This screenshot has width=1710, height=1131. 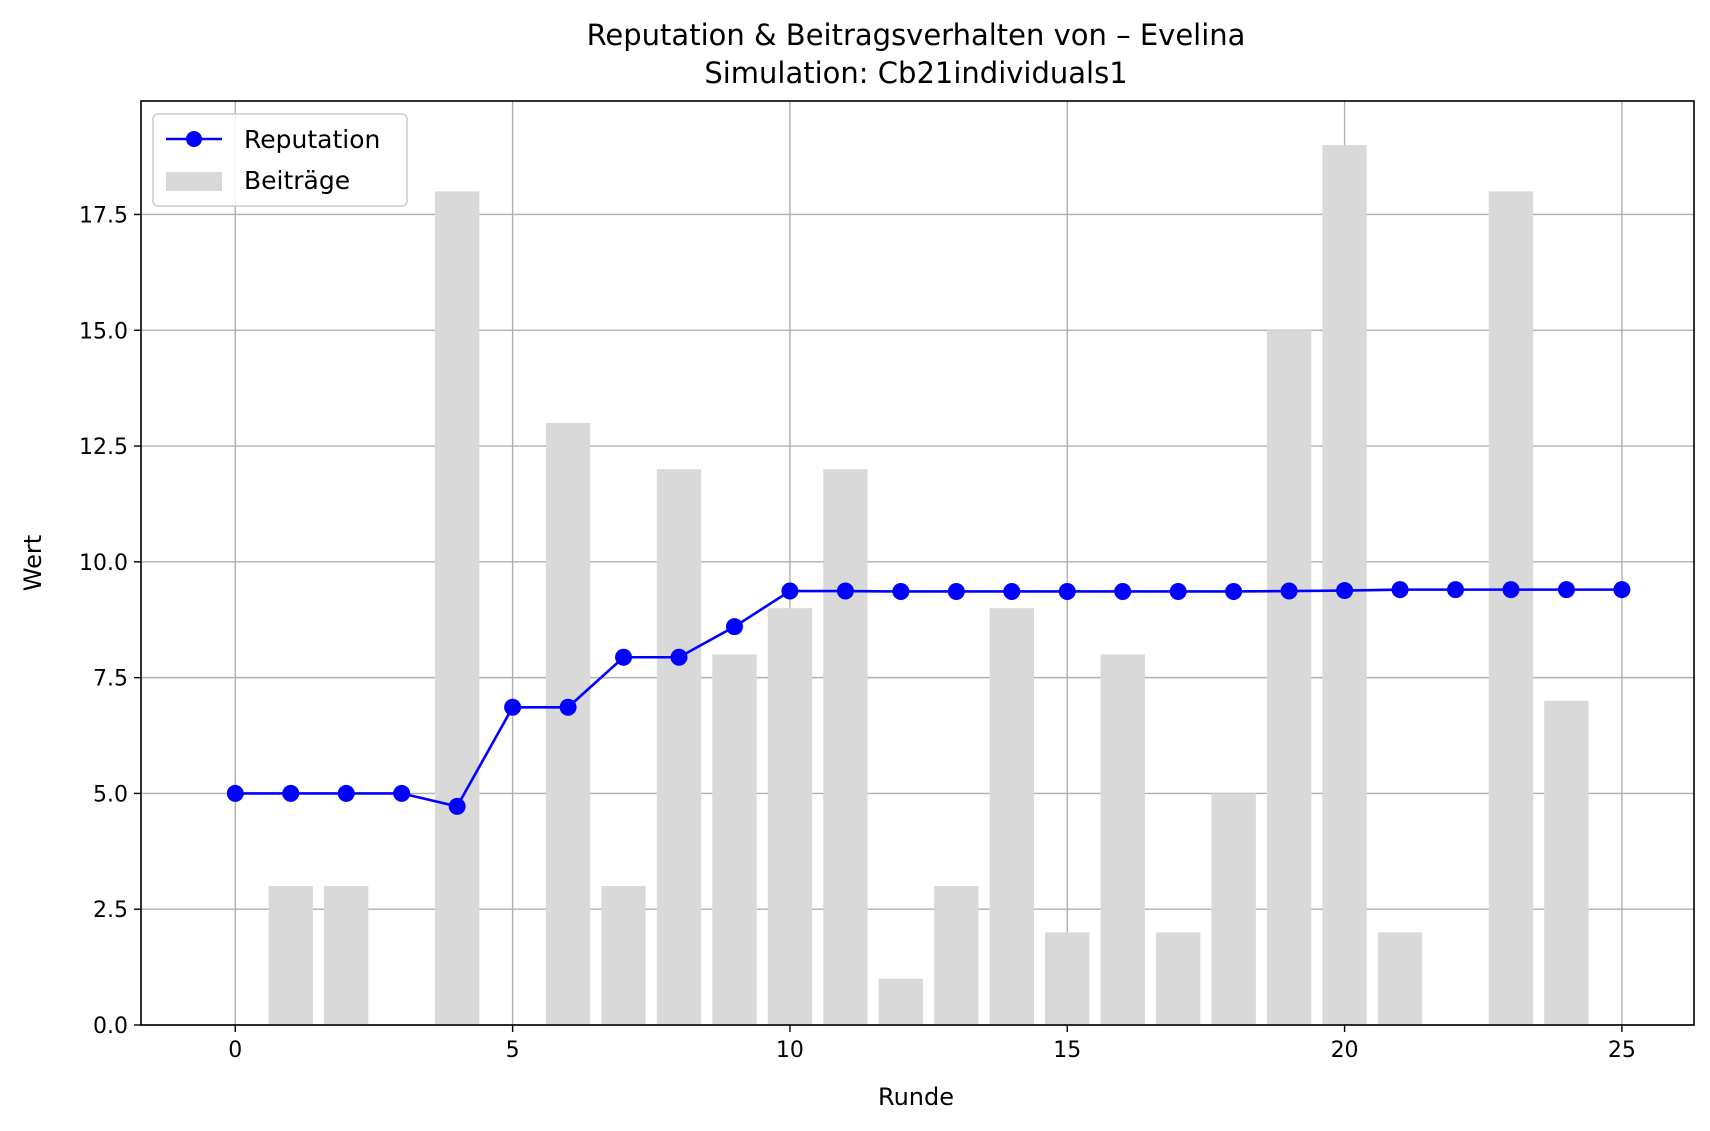 What do you see at coordinates (1622, 1050) in the screenshot?
I see `x-tick-label: 25` at bounding box center [1622, 1050].